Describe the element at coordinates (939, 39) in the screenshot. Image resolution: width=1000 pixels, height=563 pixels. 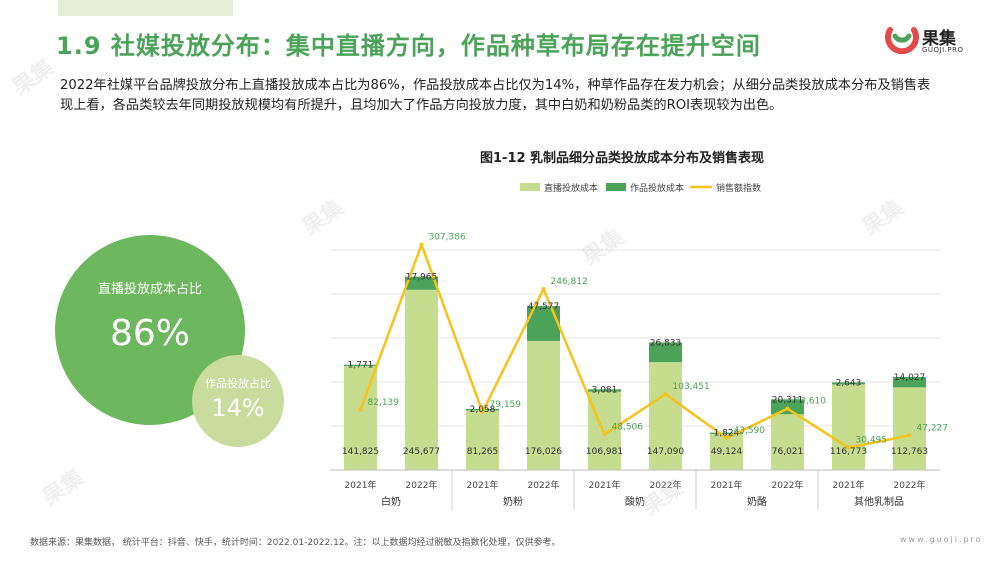
I see `logo-text: 果集` at that location.